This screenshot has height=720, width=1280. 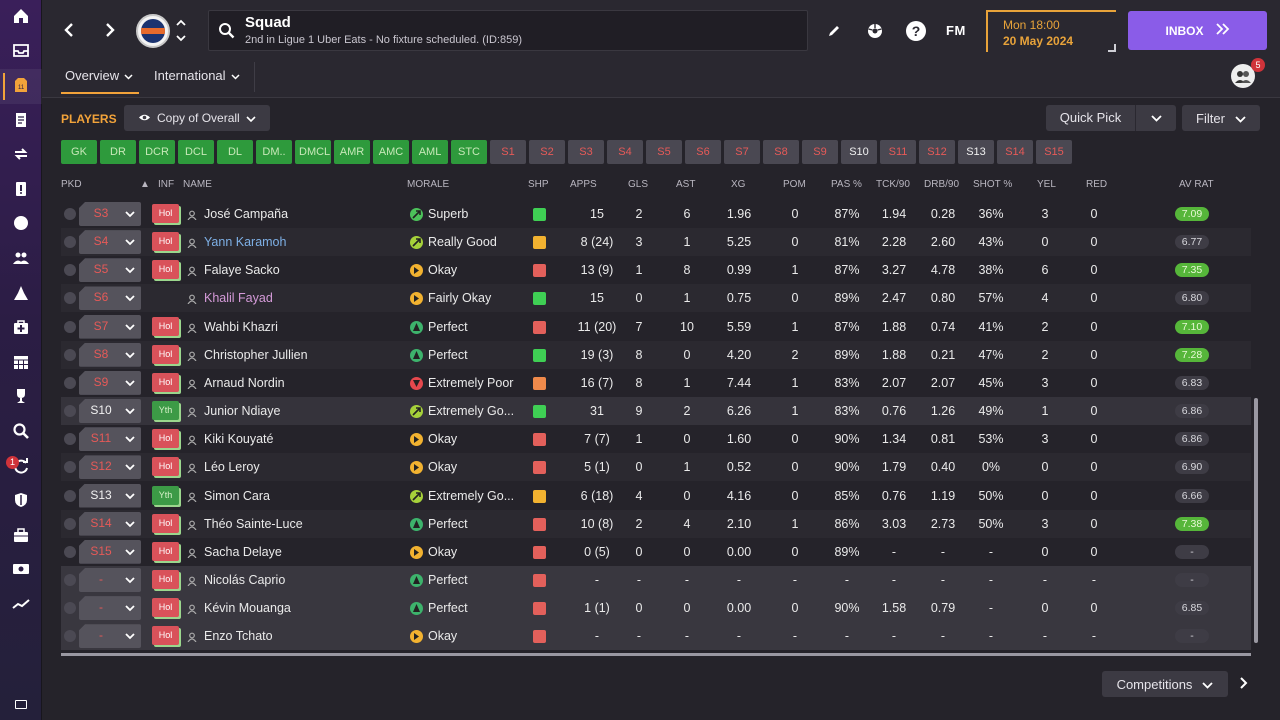 I want to click on player-name: Théo Sainte-Luce, so click(x=253, y=523).